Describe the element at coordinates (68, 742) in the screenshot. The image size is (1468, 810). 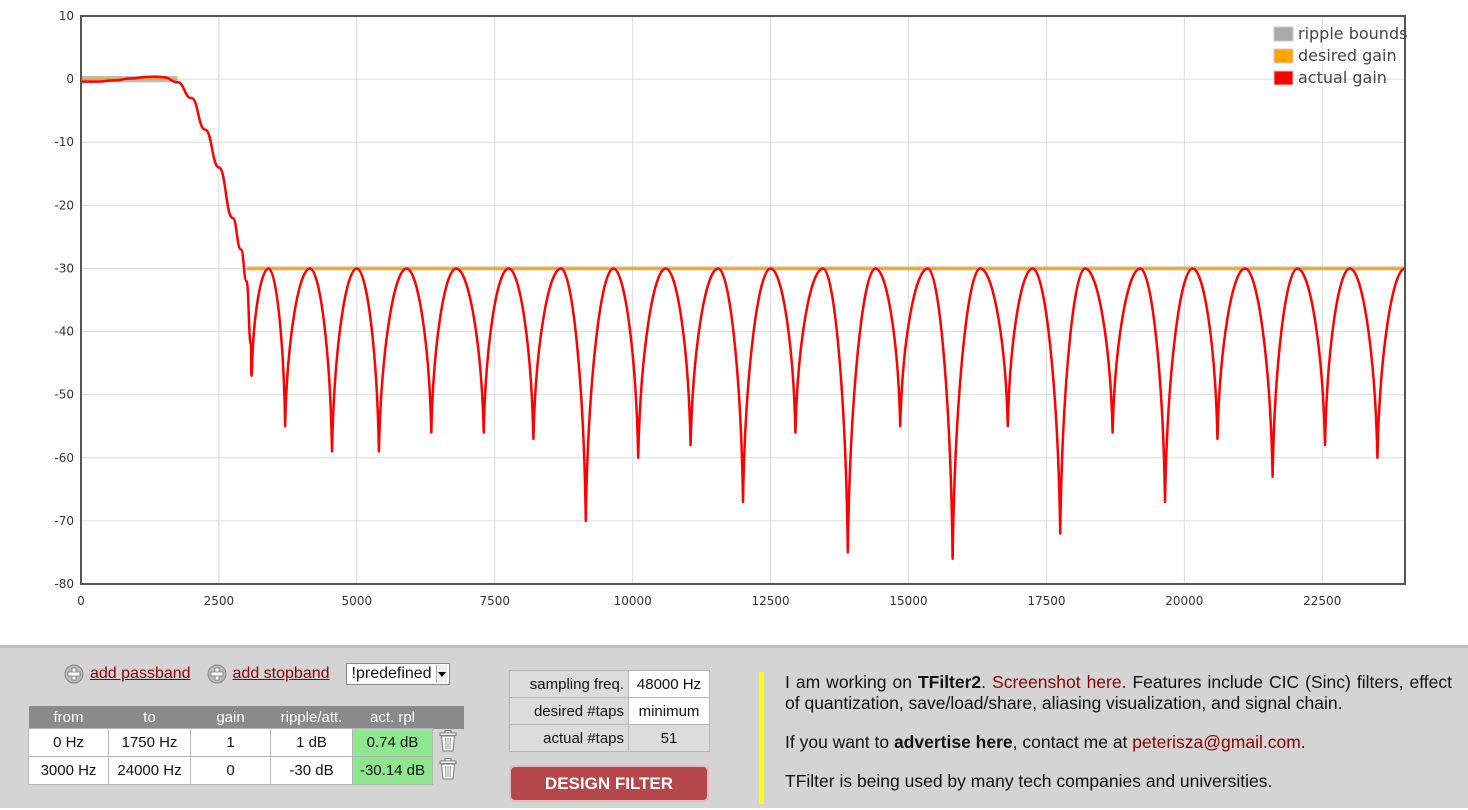
I see `band-from-cell: 0 Hz` at that location.